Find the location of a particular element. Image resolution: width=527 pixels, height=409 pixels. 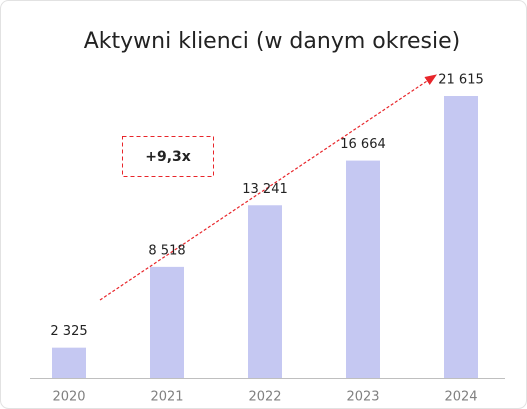

annotation: +9,3x is located at coordinates (168, 157).